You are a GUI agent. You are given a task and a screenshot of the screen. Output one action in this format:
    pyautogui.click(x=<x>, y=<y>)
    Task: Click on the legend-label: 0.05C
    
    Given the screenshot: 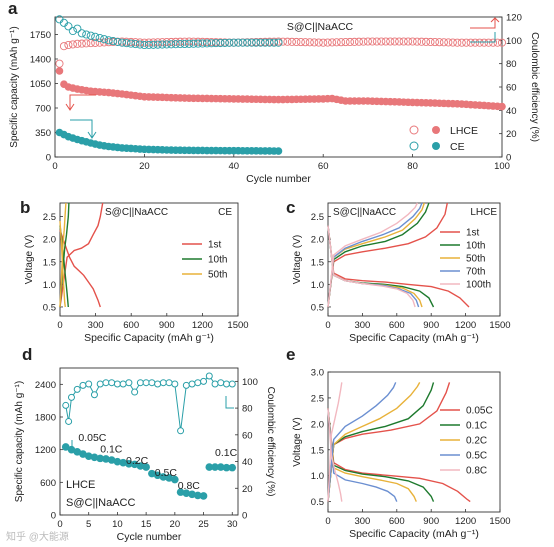 What is the action you would take?
    pyautogui.click(x=479, y=411)
    